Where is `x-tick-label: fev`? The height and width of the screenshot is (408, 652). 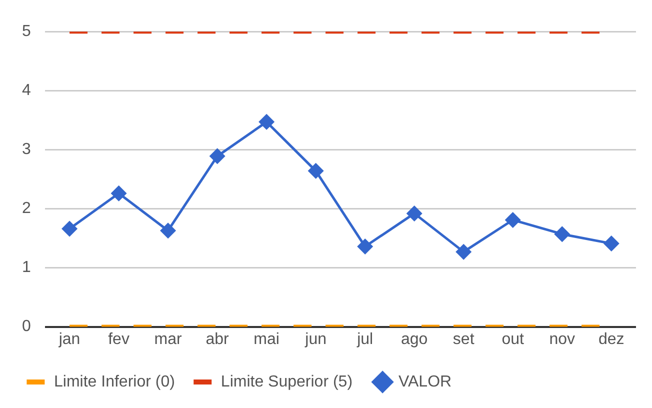 x-tick-label: fev is located at coordinates (119, 339).